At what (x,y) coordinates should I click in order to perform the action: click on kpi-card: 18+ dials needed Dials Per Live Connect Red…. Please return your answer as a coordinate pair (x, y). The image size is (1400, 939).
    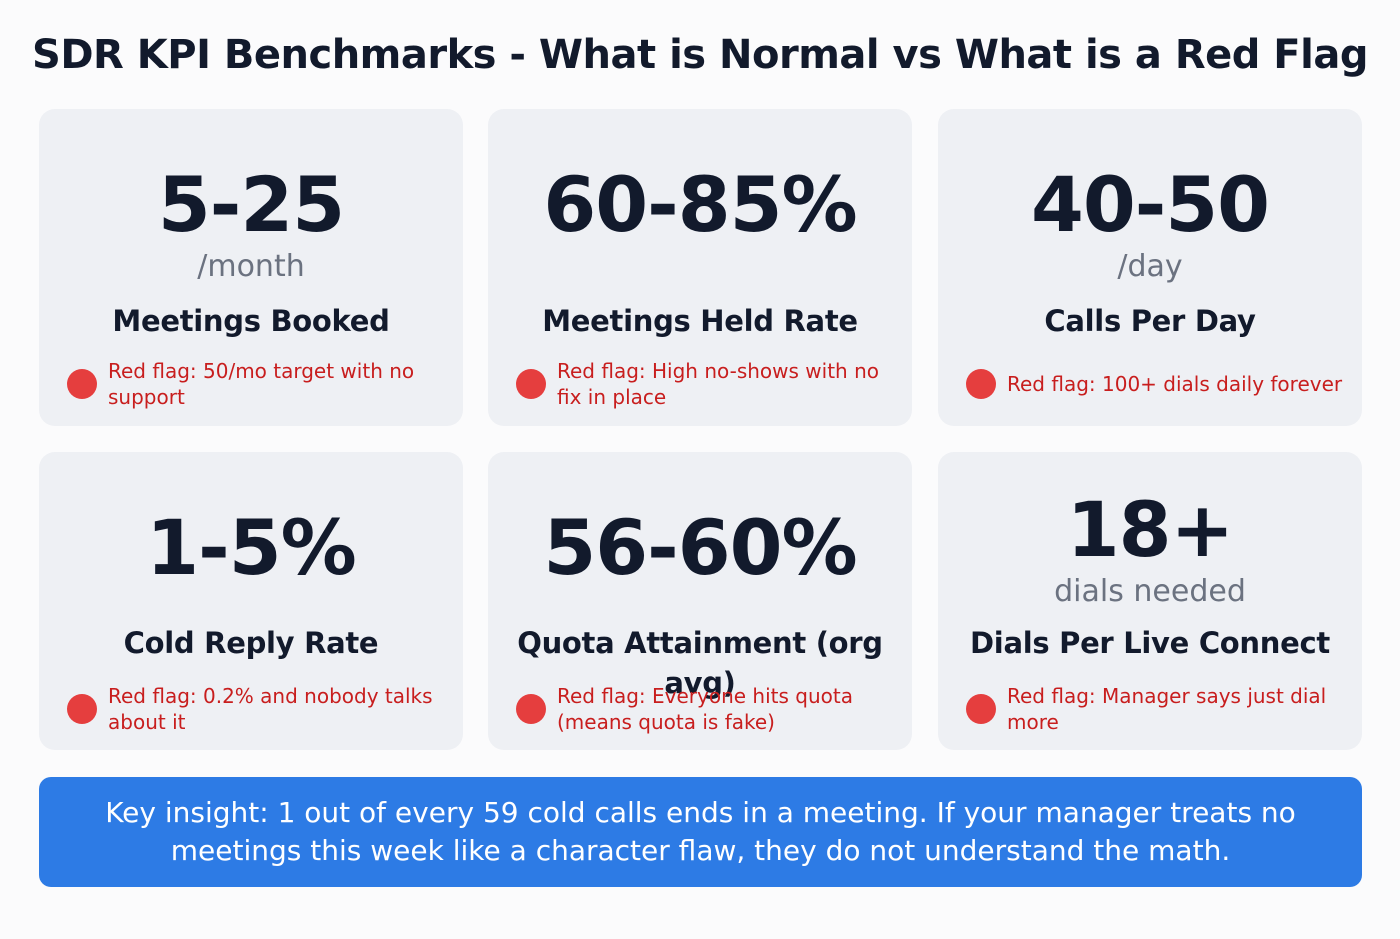
    Looking at the image, I should click on (1150, 601).